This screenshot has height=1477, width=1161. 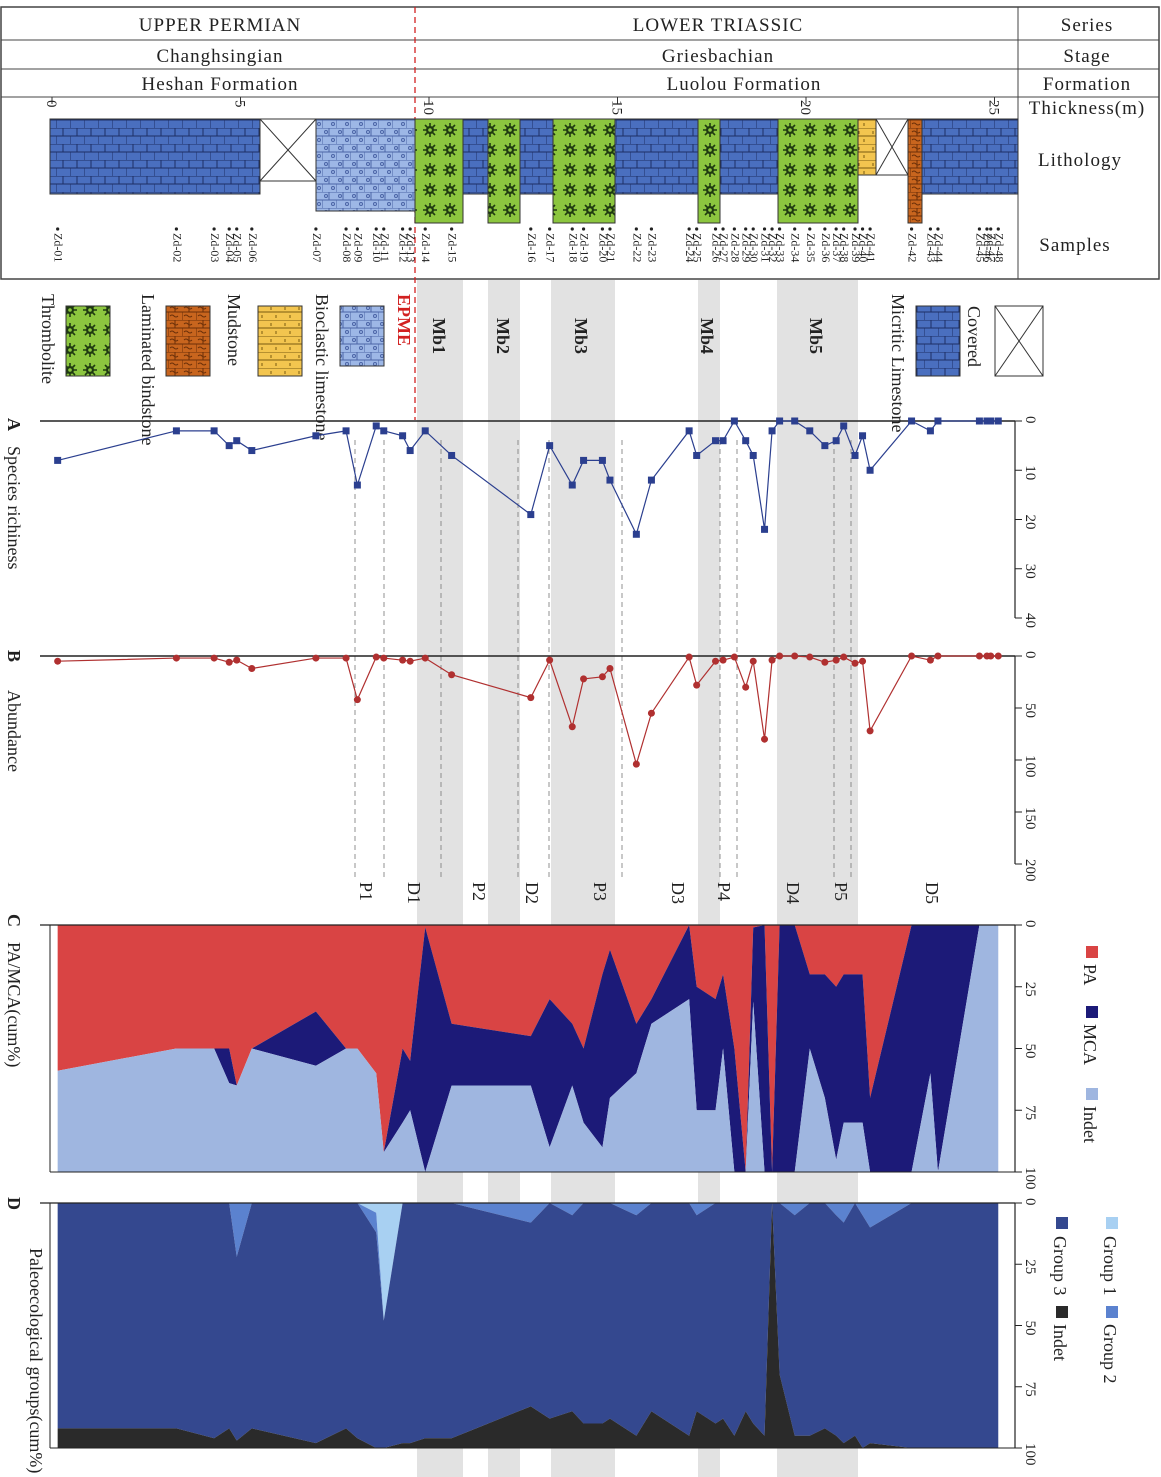 I want to click on sample-label: Zd-19, so click(x=585, y=247).